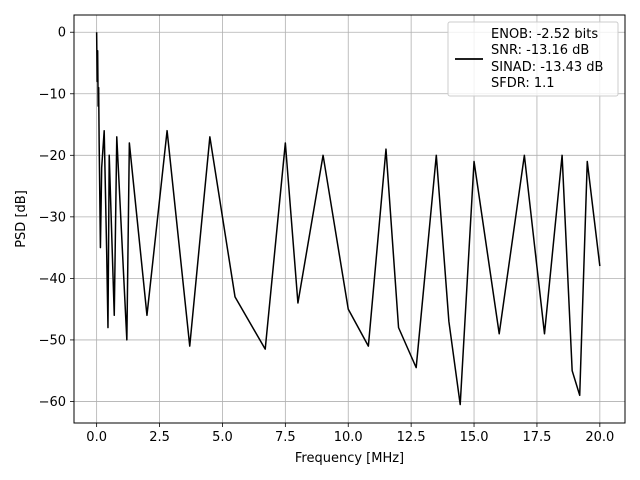  What do you see at coordinates (96, 437) in the screenshot?
I see `x-tick-label: 0.0` at bounding box center [96, 437].